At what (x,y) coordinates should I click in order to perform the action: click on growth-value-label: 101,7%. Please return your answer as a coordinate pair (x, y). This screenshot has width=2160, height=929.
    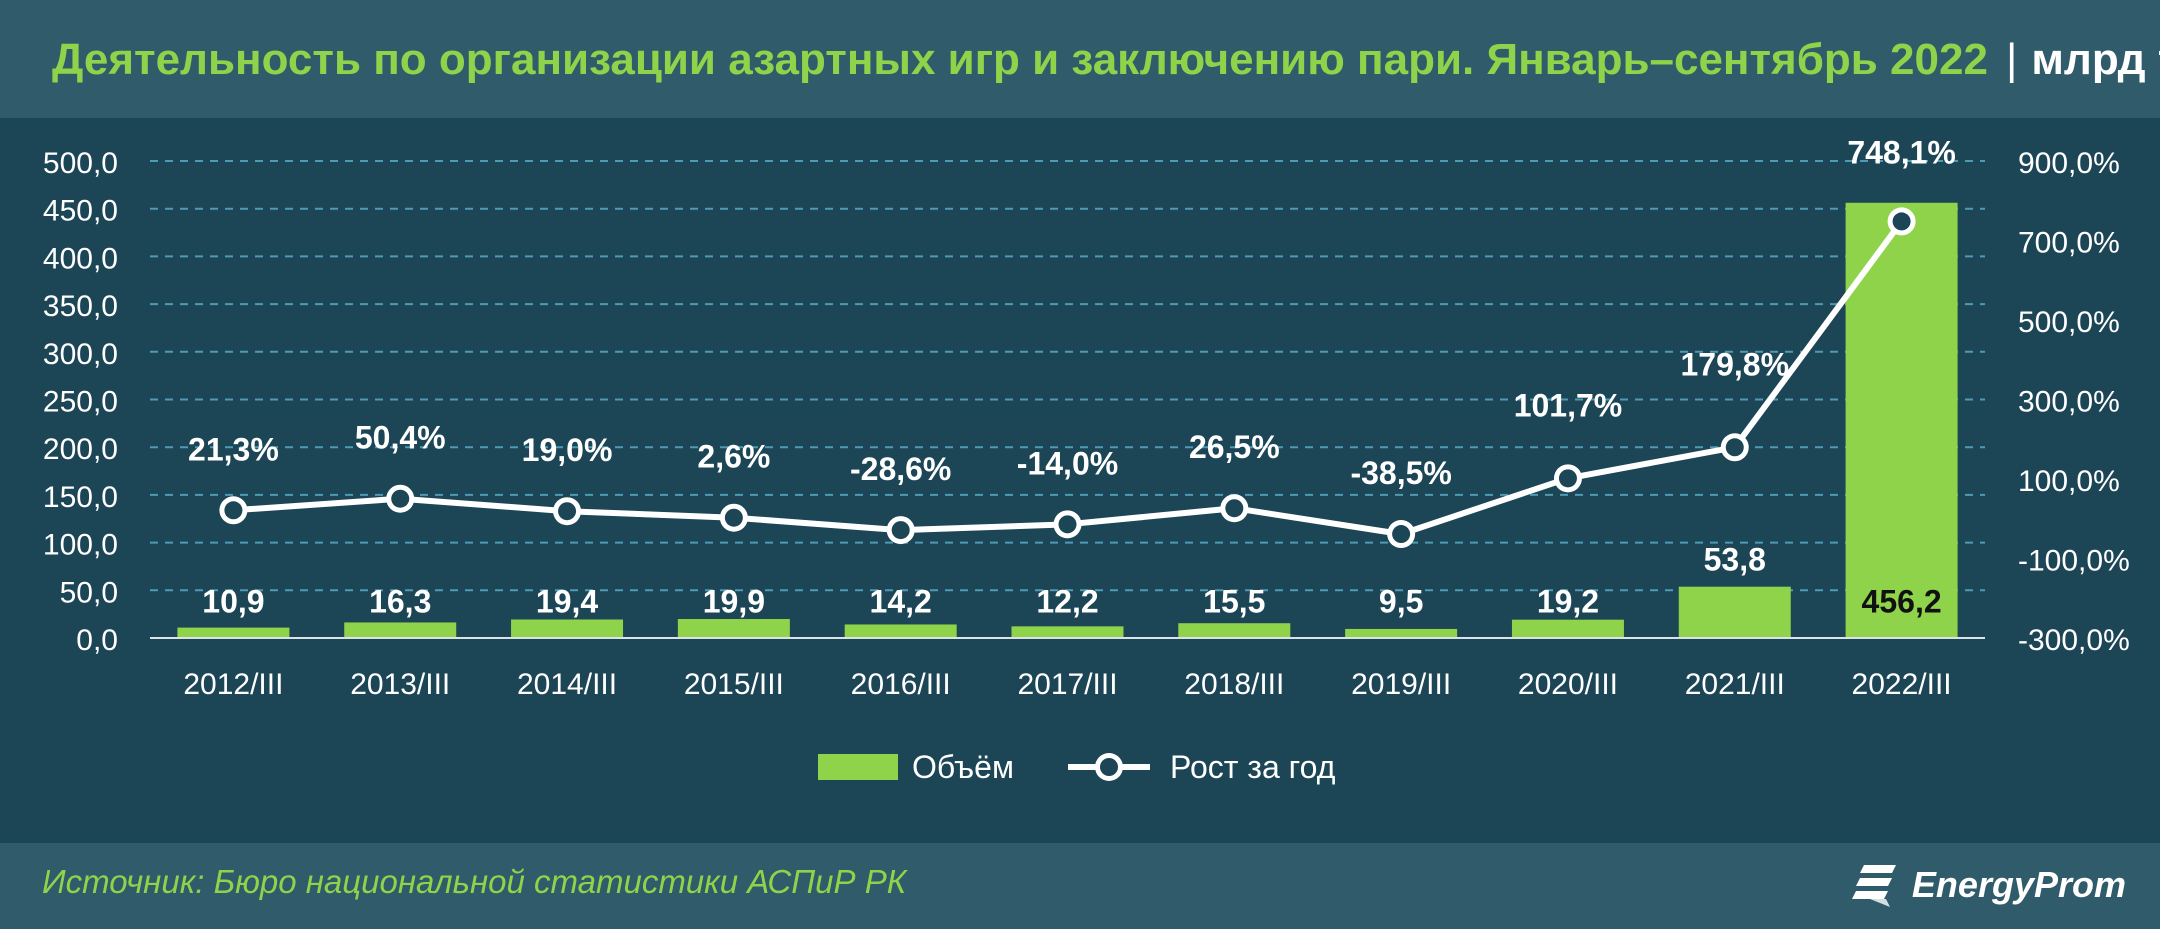
    Looking at the image, I should click on (1568, 405).